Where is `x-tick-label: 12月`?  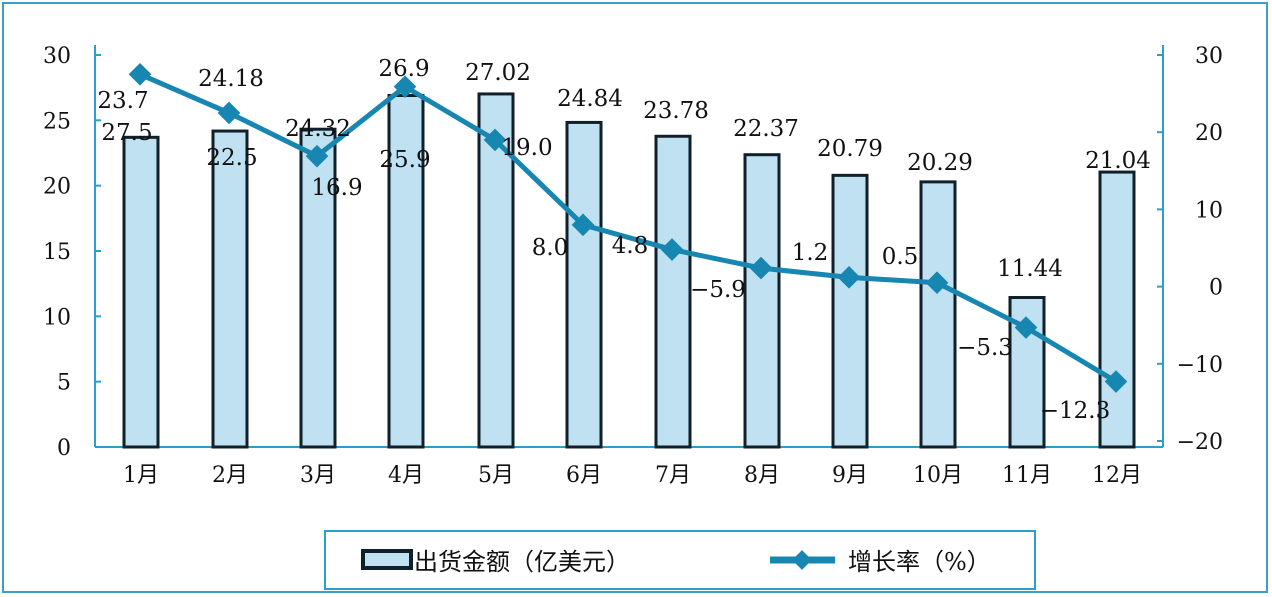
x-tick-label: 12月 is located at coordinates (1117, 475).